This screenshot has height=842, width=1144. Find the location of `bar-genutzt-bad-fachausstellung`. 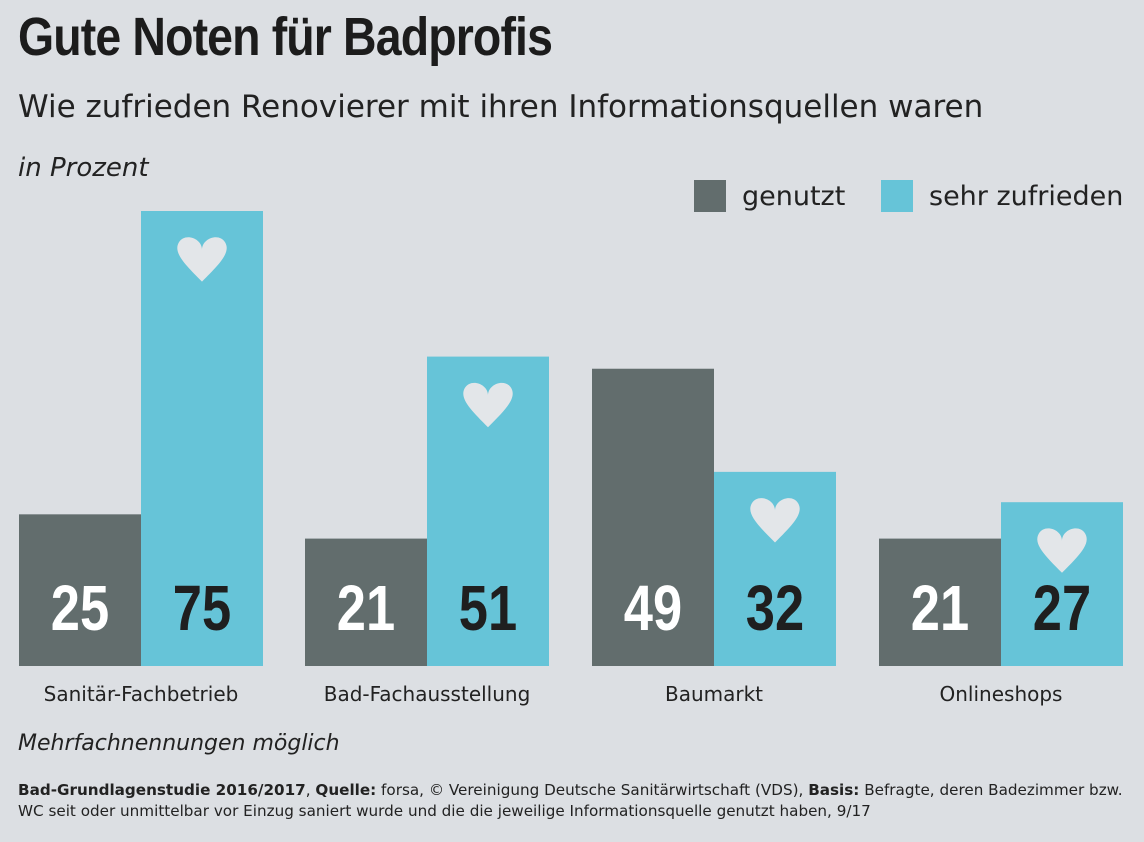

bar-genutzt-bad-fachausstellung is located at coordinates (366, 602).